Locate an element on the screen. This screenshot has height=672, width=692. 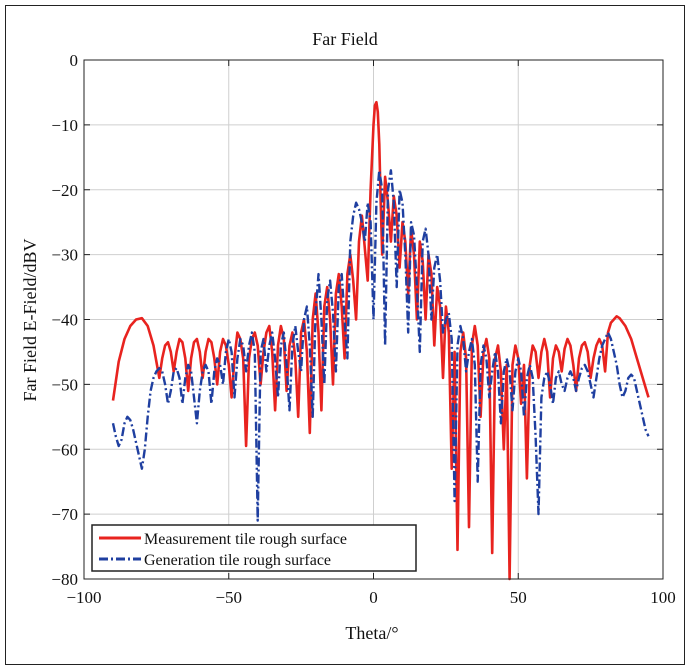
legend-label-measurement: Measurement tile rough surface is located at coordinates (245, 539).